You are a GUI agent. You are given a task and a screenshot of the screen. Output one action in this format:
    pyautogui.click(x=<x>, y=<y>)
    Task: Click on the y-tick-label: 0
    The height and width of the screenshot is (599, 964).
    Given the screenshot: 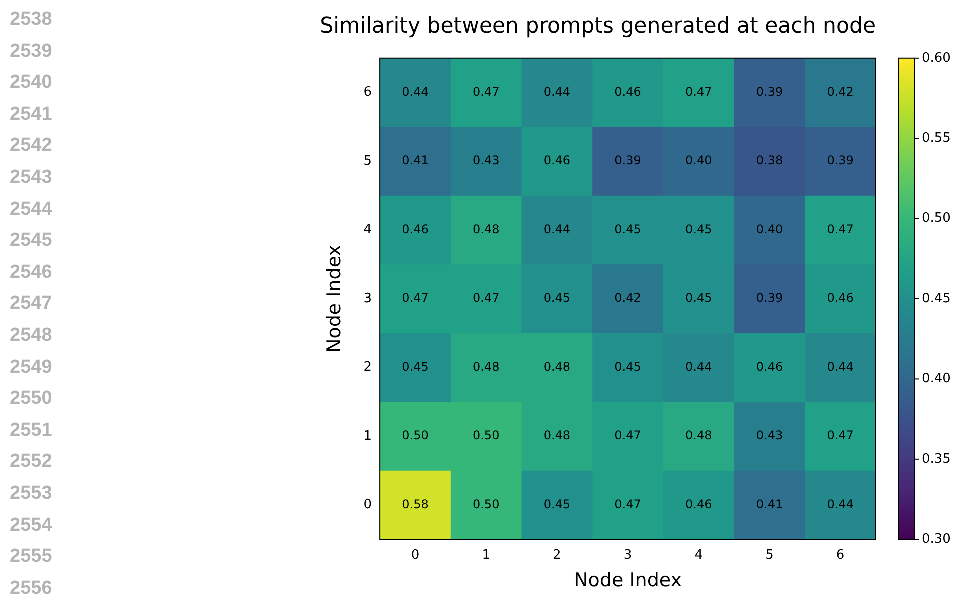 What is the action you would take?
    pyautogui.click(x=368, y=505)
    